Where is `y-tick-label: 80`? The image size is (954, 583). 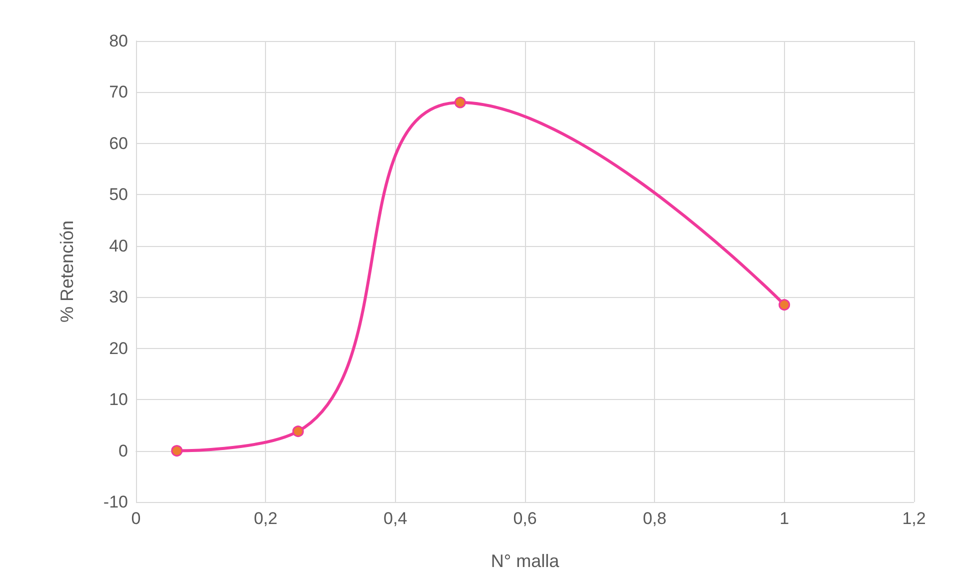
y-tick-label: 80 is located at coordinates (118, 41).